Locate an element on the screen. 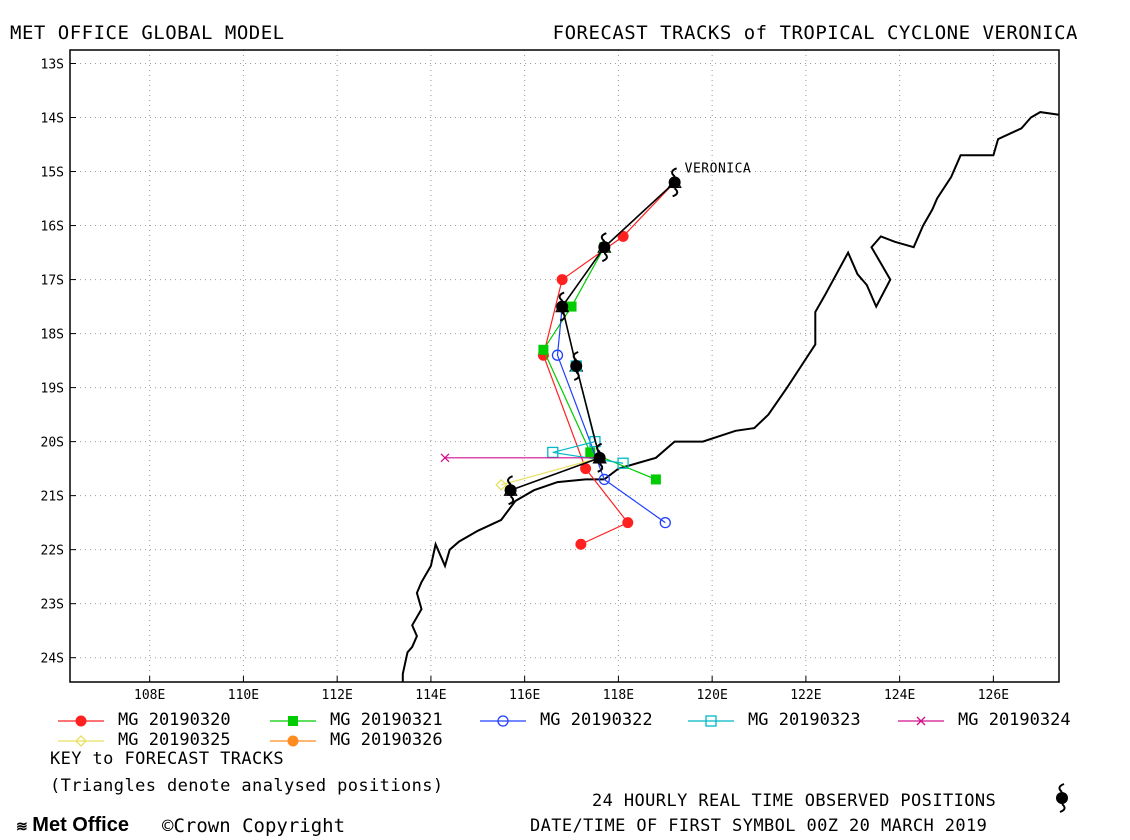 This screenshot has width=1130, height=840. x-tick-label: 120E is located at coordinates (711, 694).